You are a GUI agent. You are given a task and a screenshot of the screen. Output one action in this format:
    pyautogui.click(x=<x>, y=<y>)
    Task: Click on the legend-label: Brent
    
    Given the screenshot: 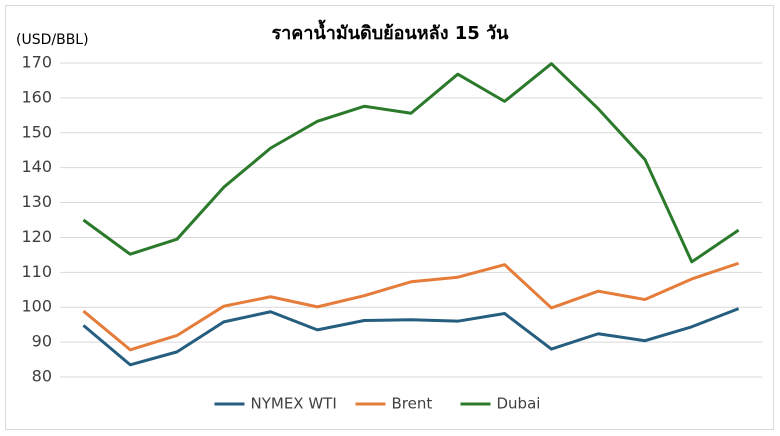 What is the action you would take?
    pyautogui.click(x=412, y=404)
    